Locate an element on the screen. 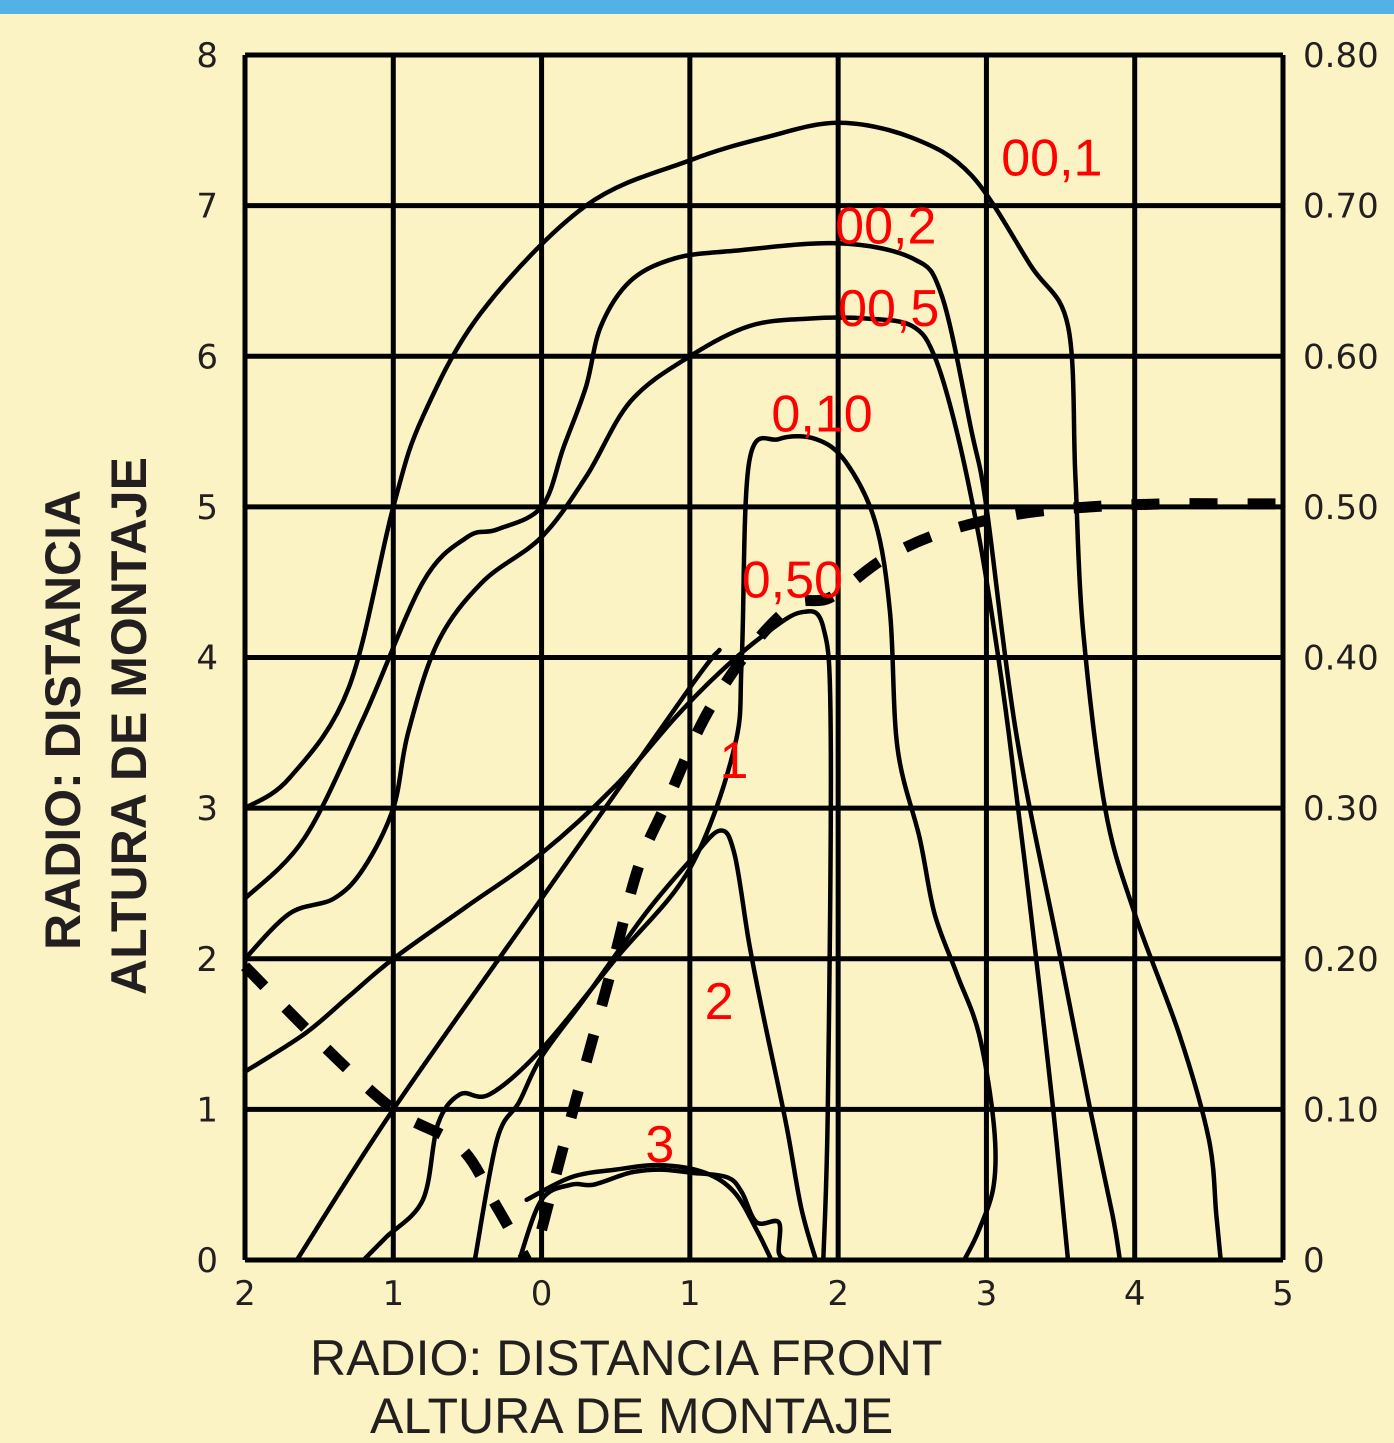 This screenshot has width=1394, height=1443. curve-label: 0,10 is located at coordinates (821, 415).